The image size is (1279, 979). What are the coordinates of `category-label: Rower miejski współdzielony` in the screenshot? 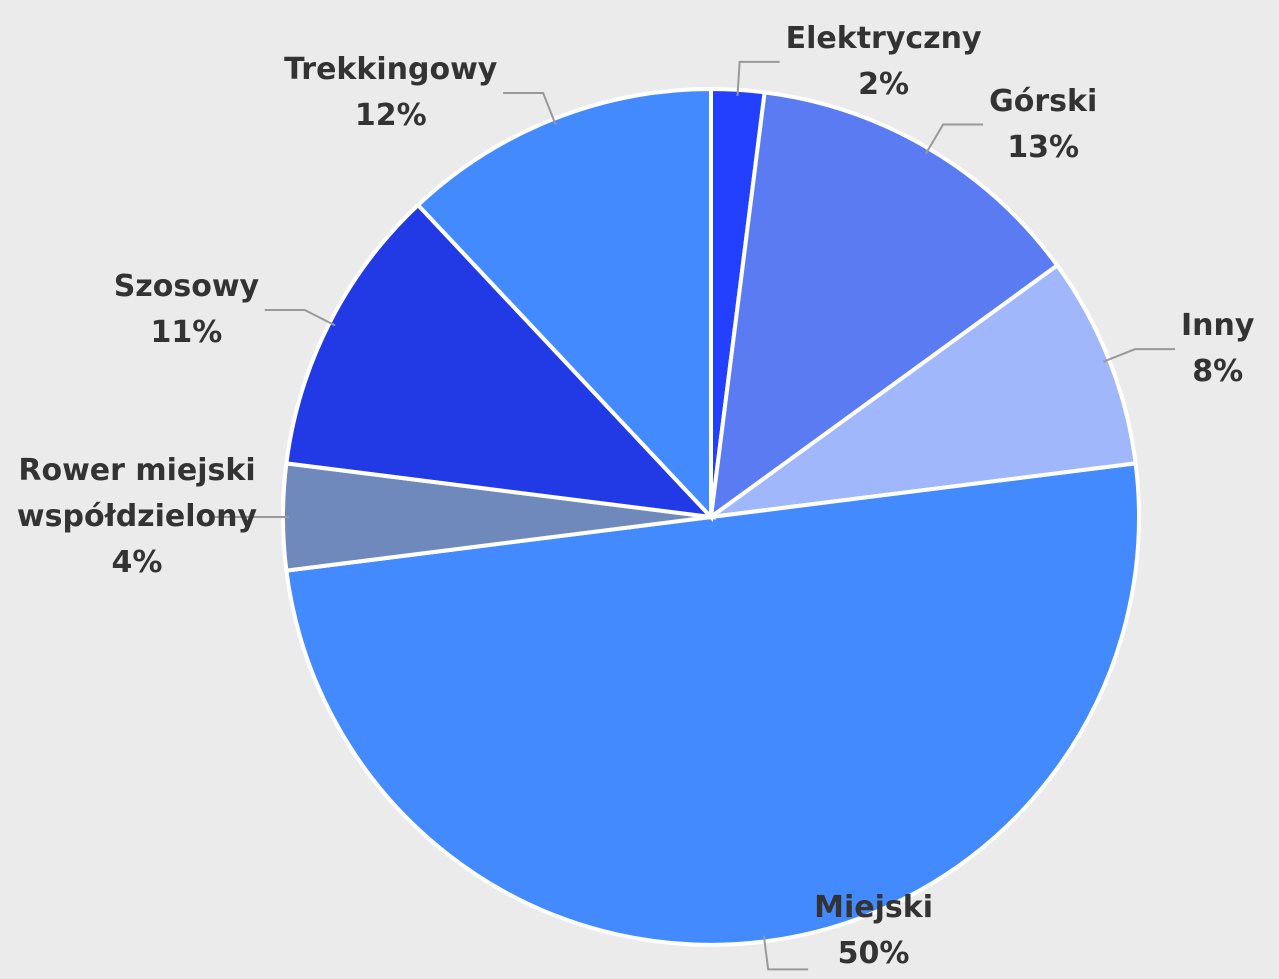 It's located at (137, 493).